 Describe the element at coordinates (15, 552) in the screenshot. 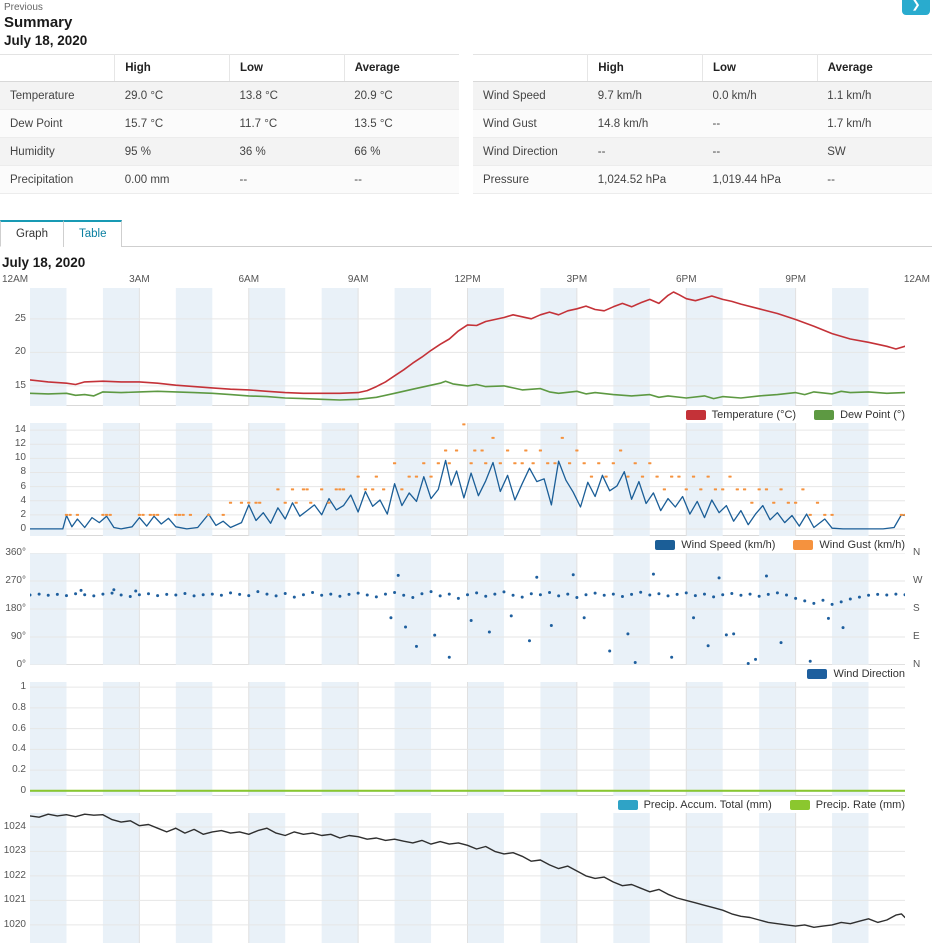

I see `y-axis-label: 360°` at that location.